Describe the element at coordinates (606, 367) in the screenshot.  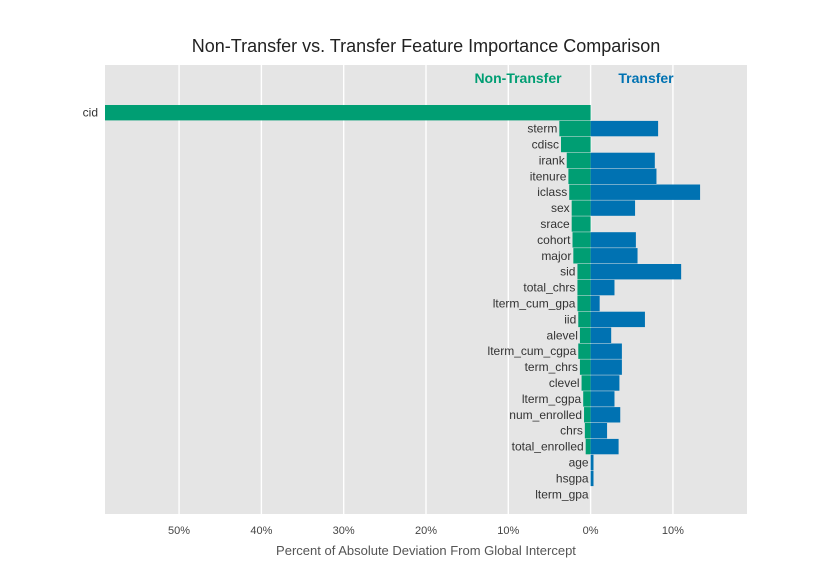
I see `bar-transfer-term_chrs` at that location.